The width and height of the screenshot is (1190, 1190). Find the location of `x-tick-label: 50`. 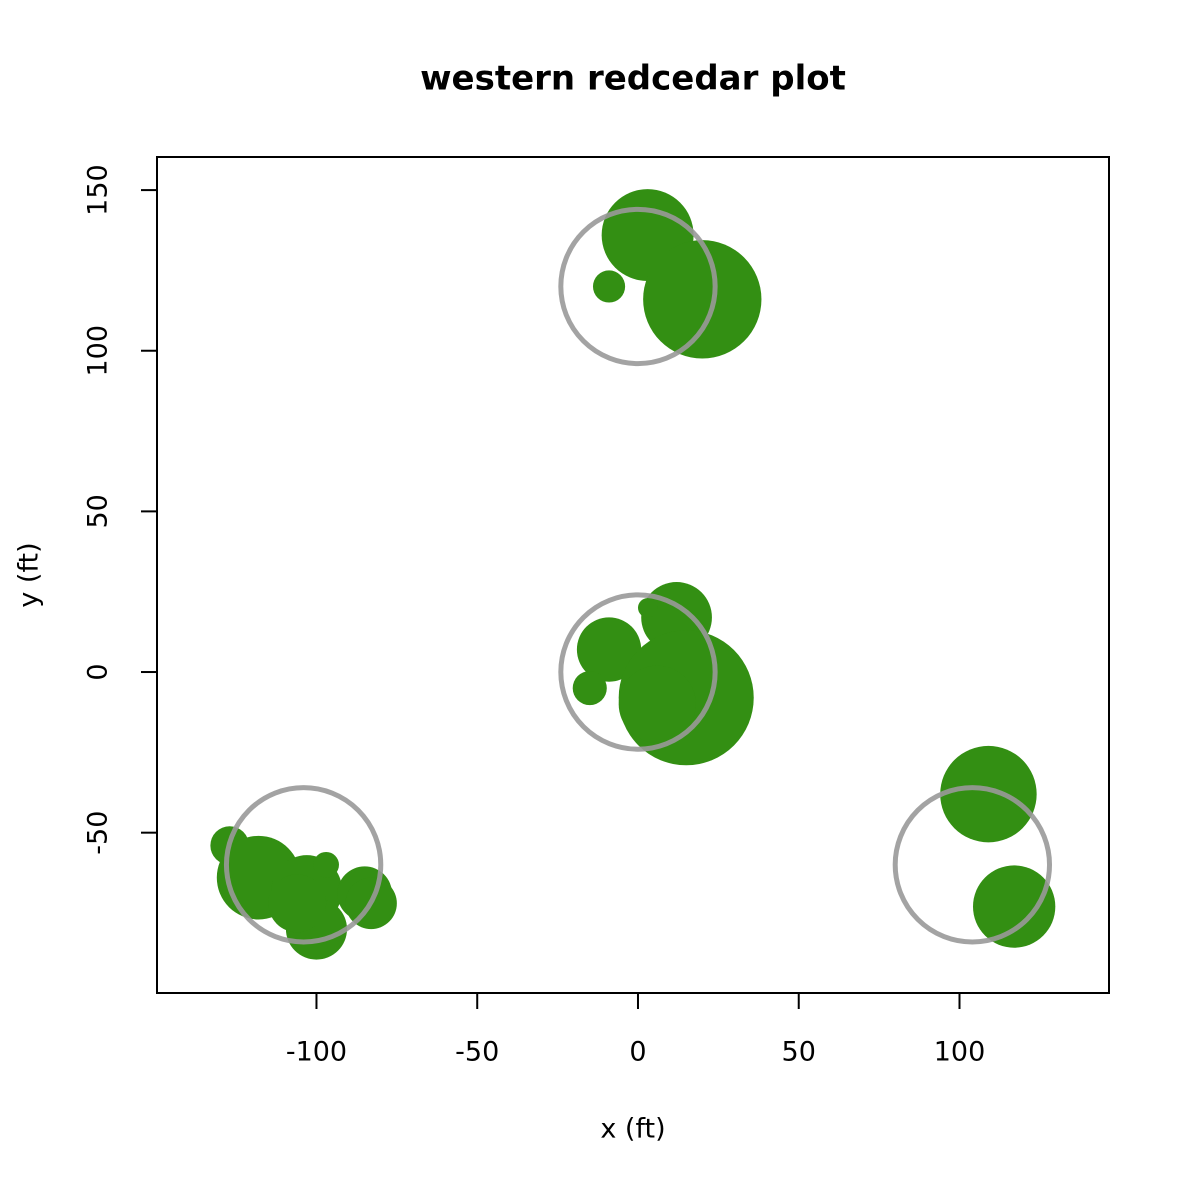

x-tick-label: 50 is located at coordinates (799, 1052).